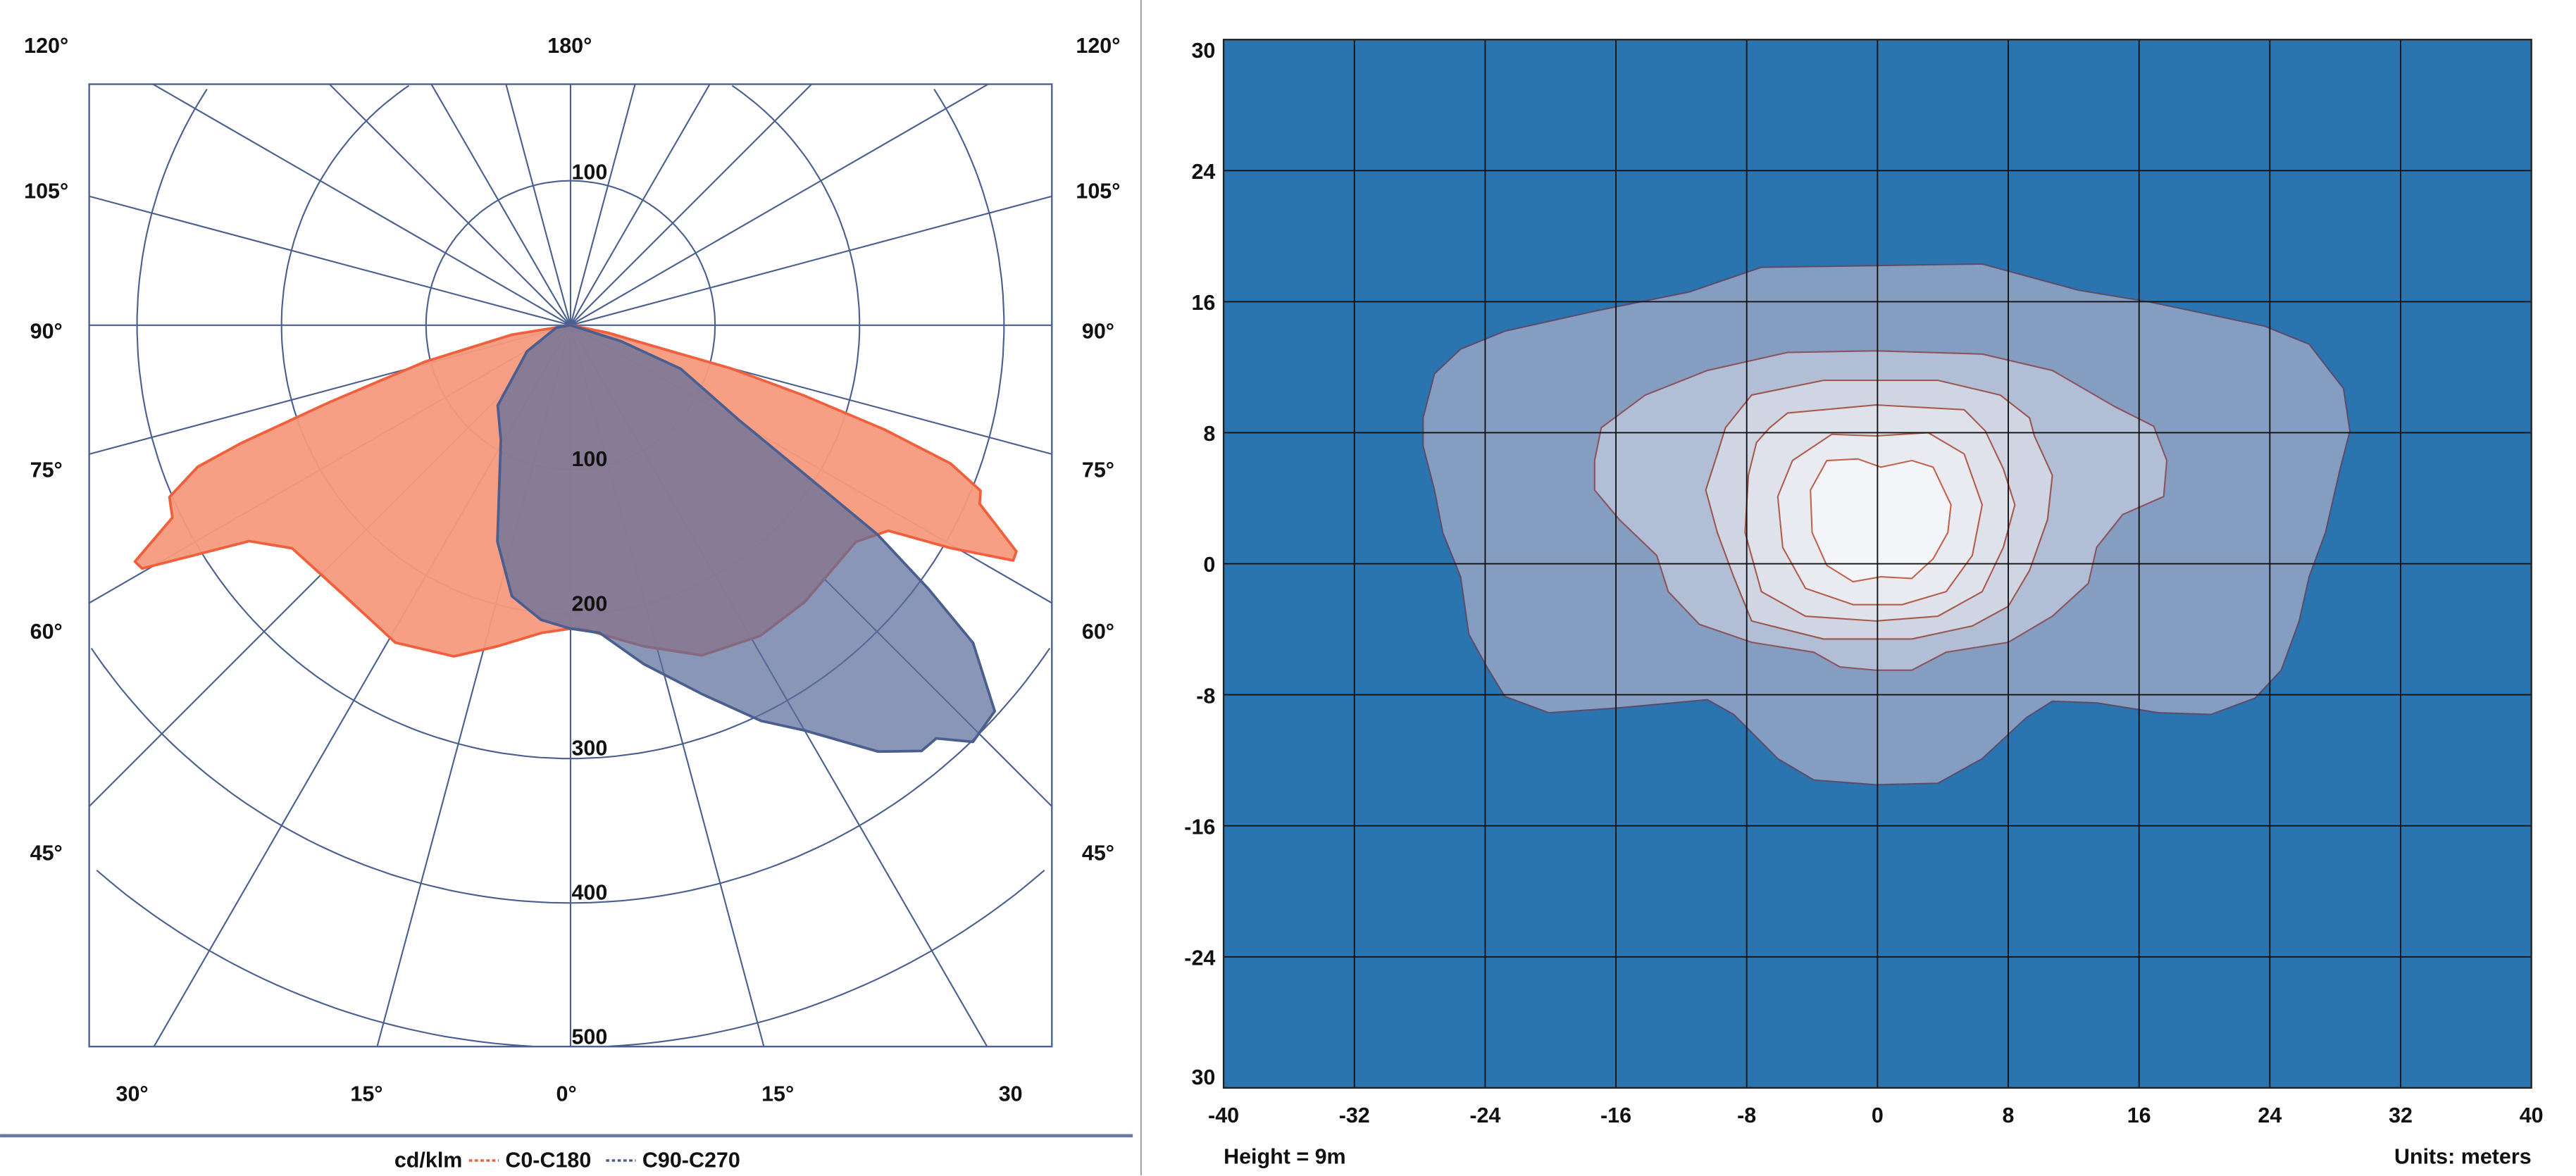 This screenshot has width=2576, height=1176. I want to click on y-tick-label: 24, so click(1203, 172).